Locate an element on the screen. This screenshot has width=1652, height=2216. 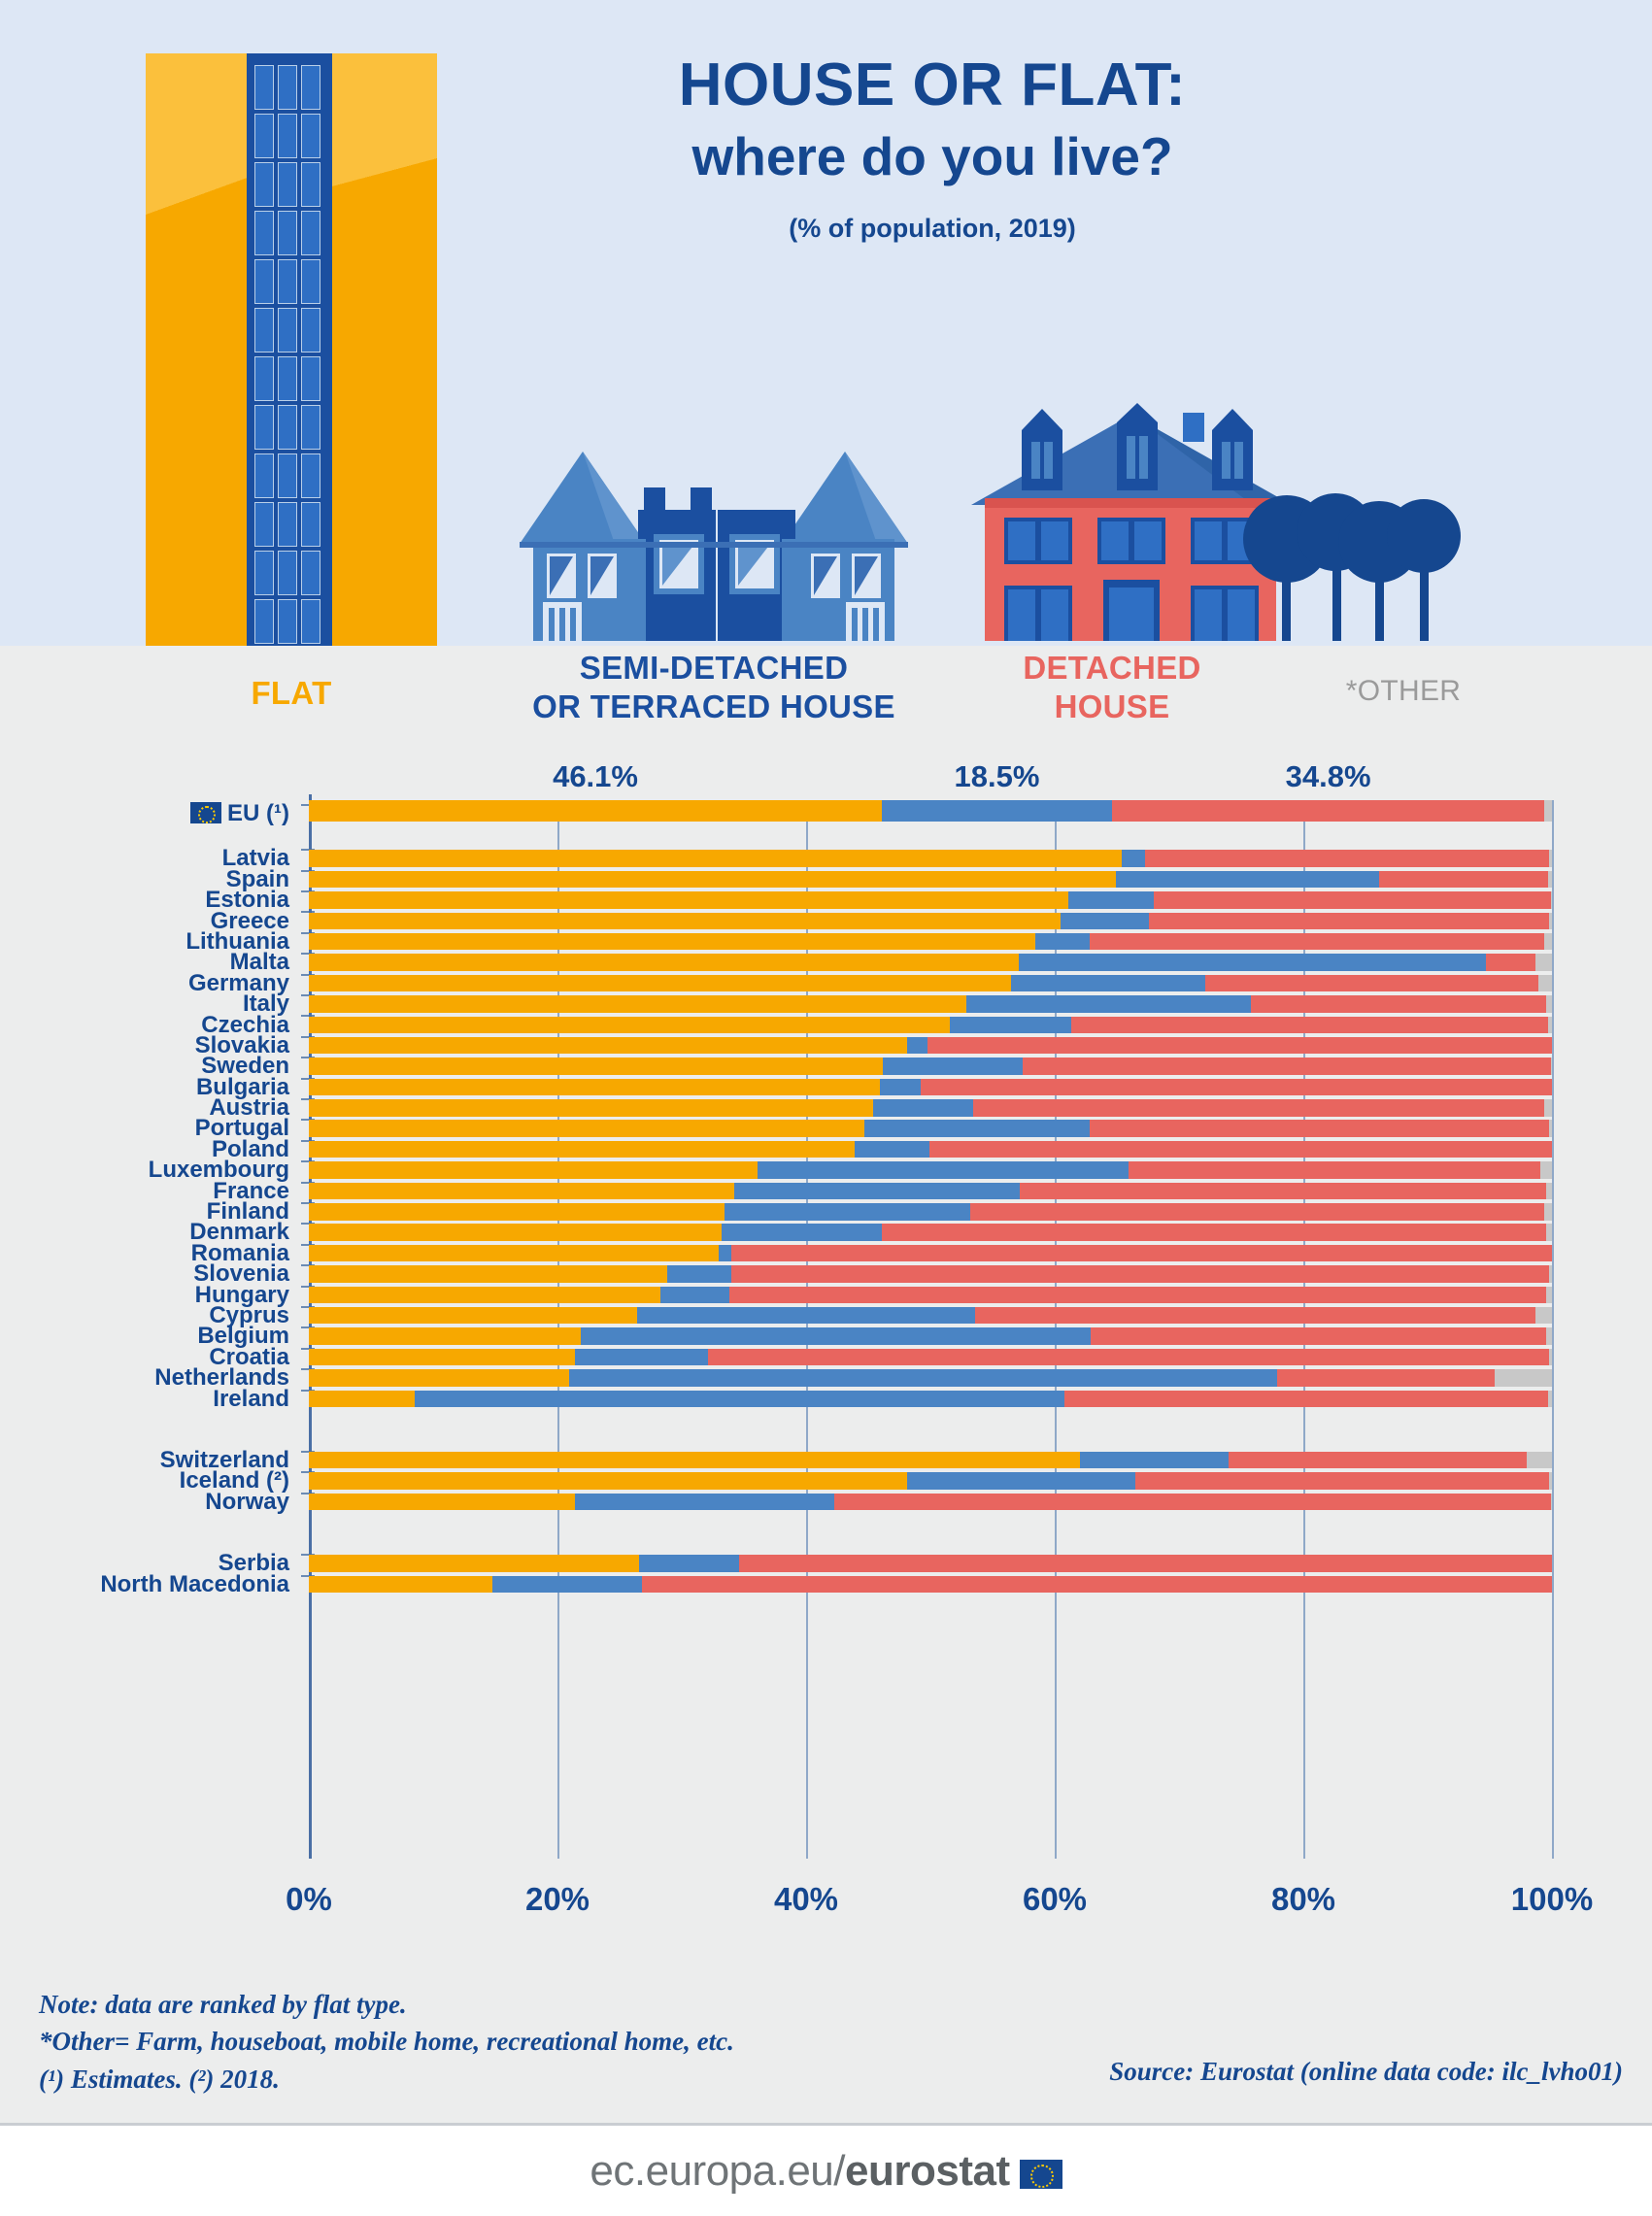
flat-tower-illustration is located at coordinates (291, 349).